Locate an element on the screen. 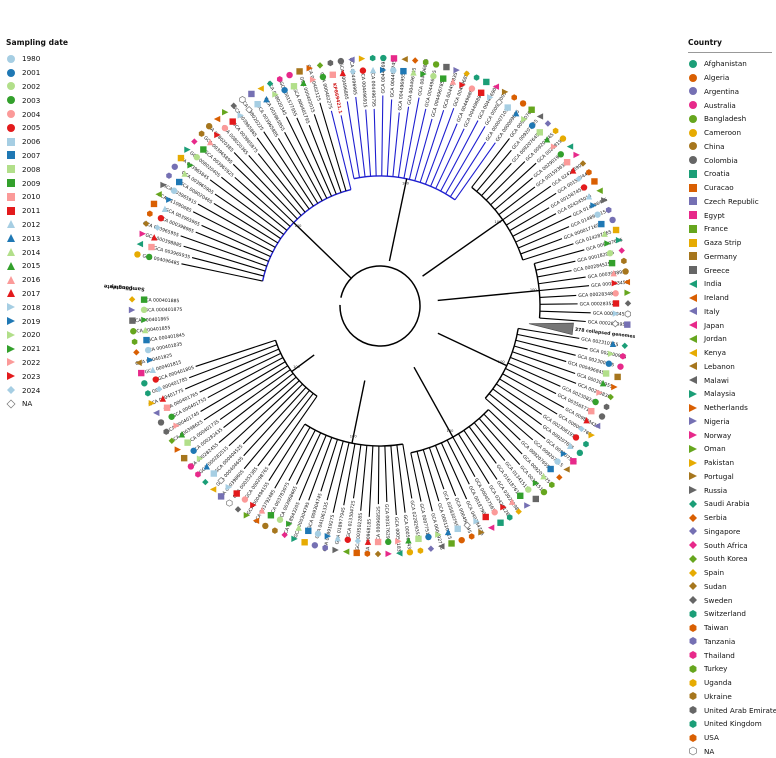 This screenshot has width=776, height=758. tip-text: GCA 000283455 is located at coordinates (610, 285).